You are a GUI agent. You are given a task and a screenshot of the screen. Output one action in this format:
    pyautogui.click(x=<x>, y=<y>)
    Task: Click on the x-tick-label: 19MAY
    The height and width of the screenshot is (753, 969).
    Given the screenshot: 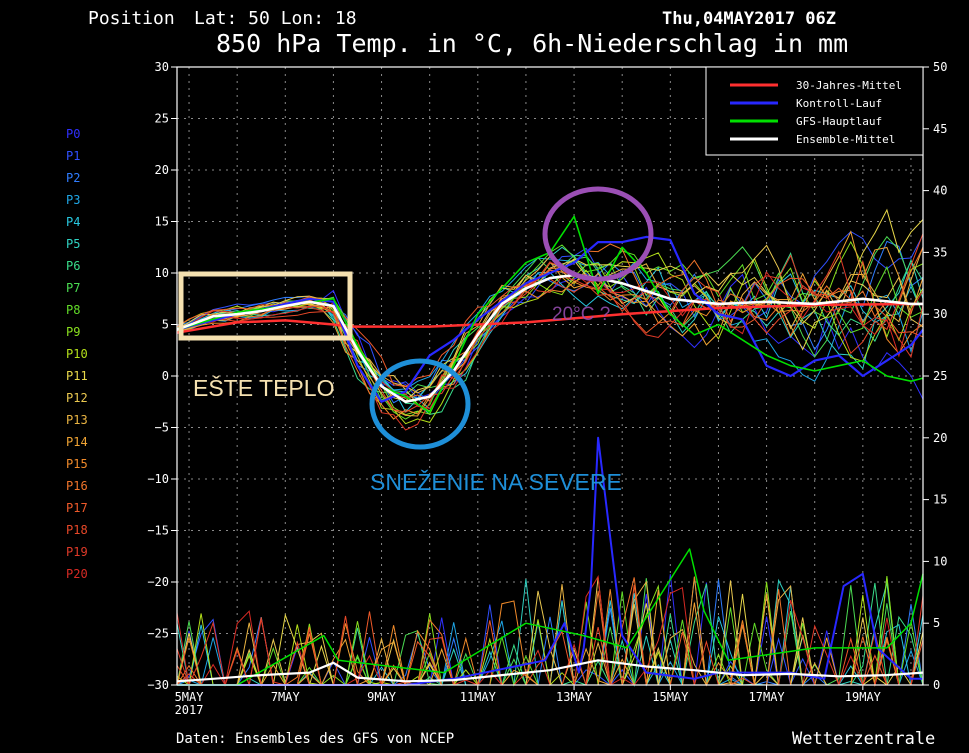 What is the action you would take?
    pyautogui.click(x=863, y=697)
    